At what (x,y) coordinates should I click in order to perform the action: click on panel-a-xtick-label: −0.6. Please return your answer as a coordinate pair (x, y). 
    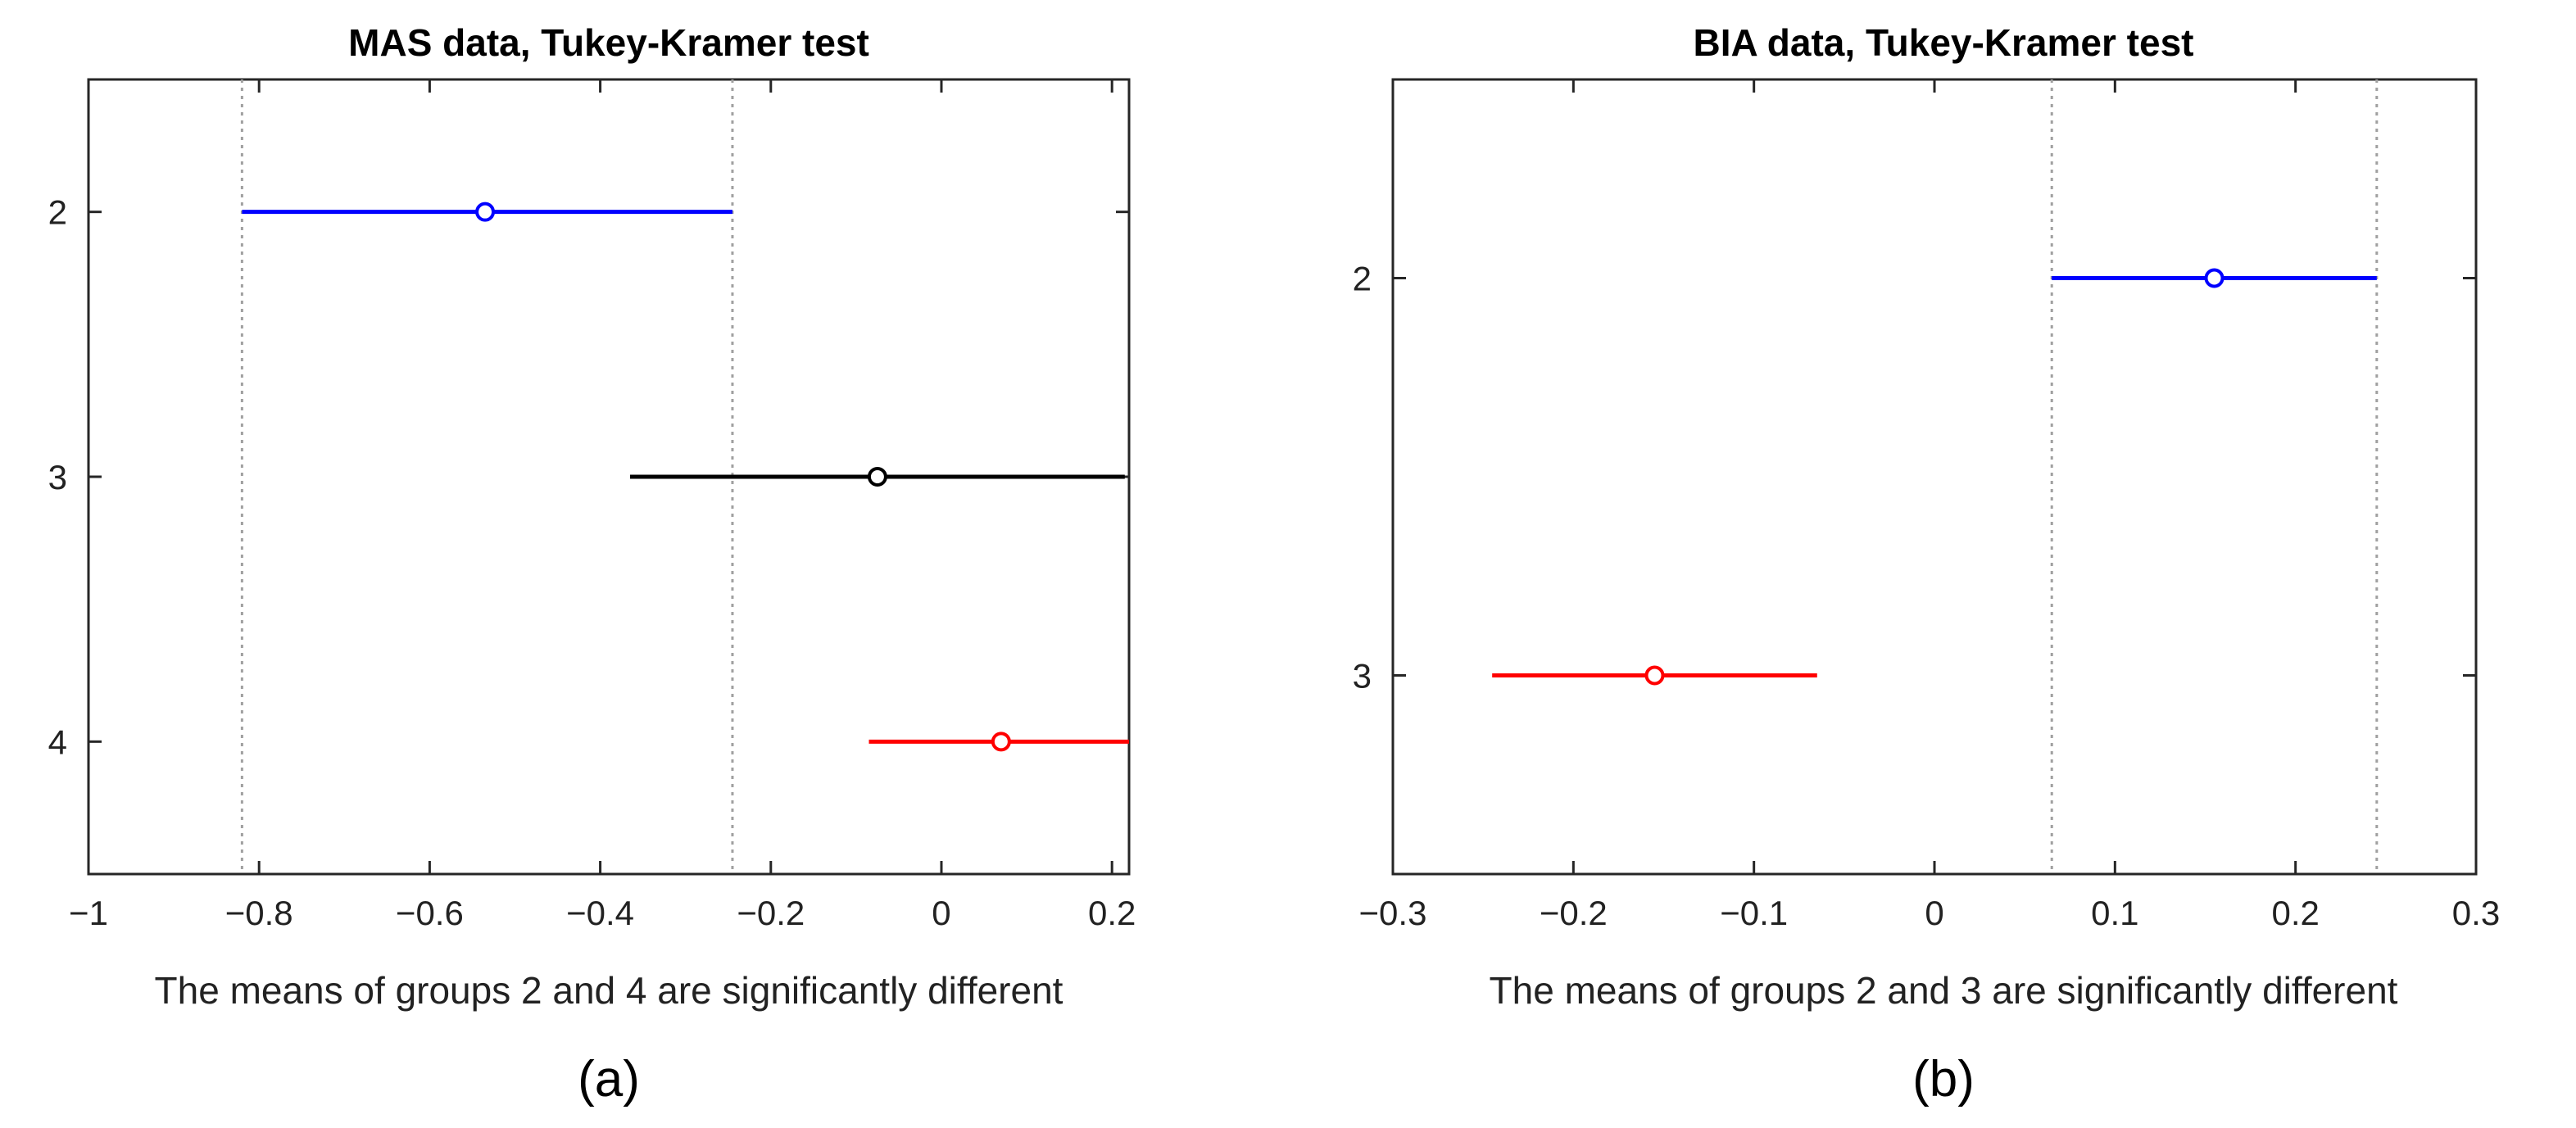
    Looking at the image, I should click on (430, 913).